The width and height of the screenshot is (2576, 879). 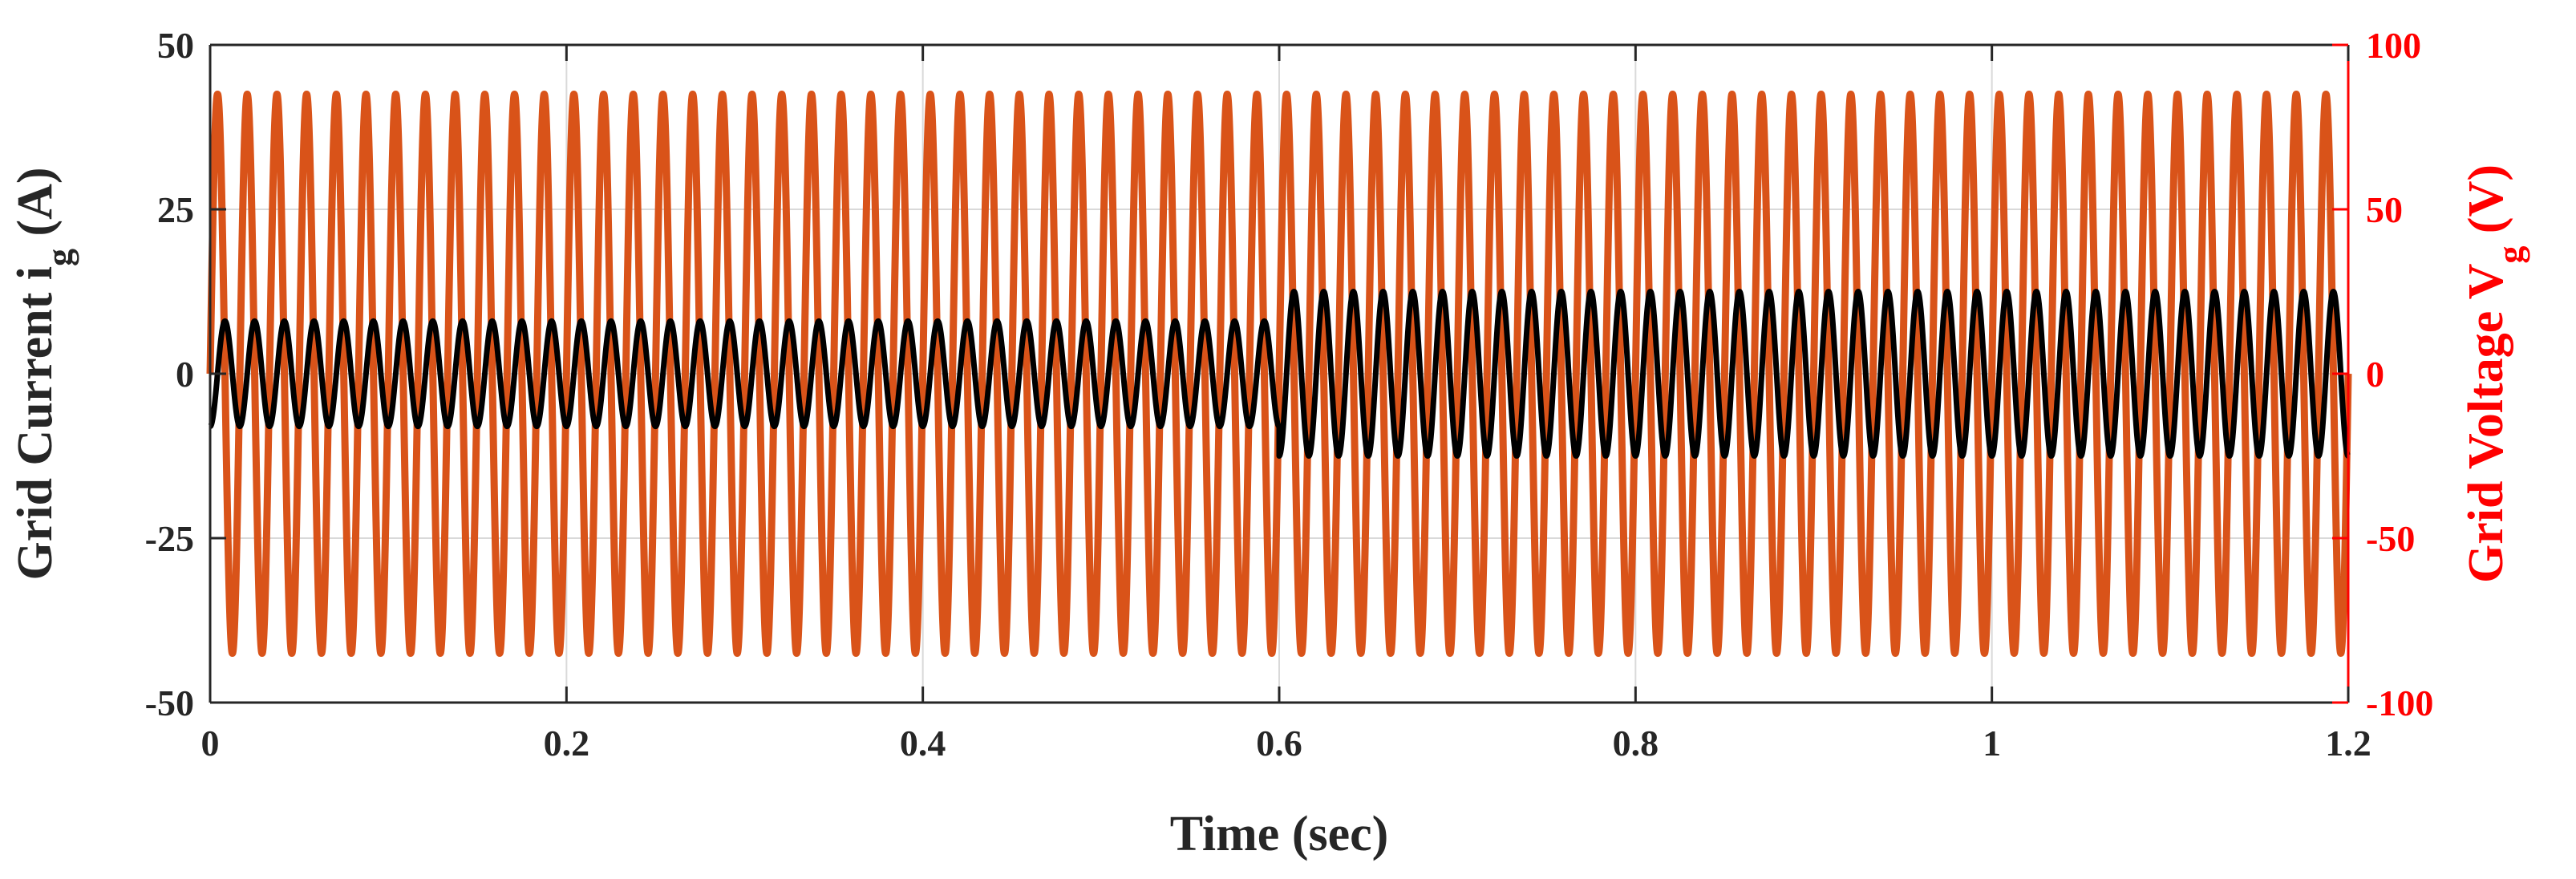 I want to click on y-left-axis-title-unit: (A), so click(x=35, y=208).